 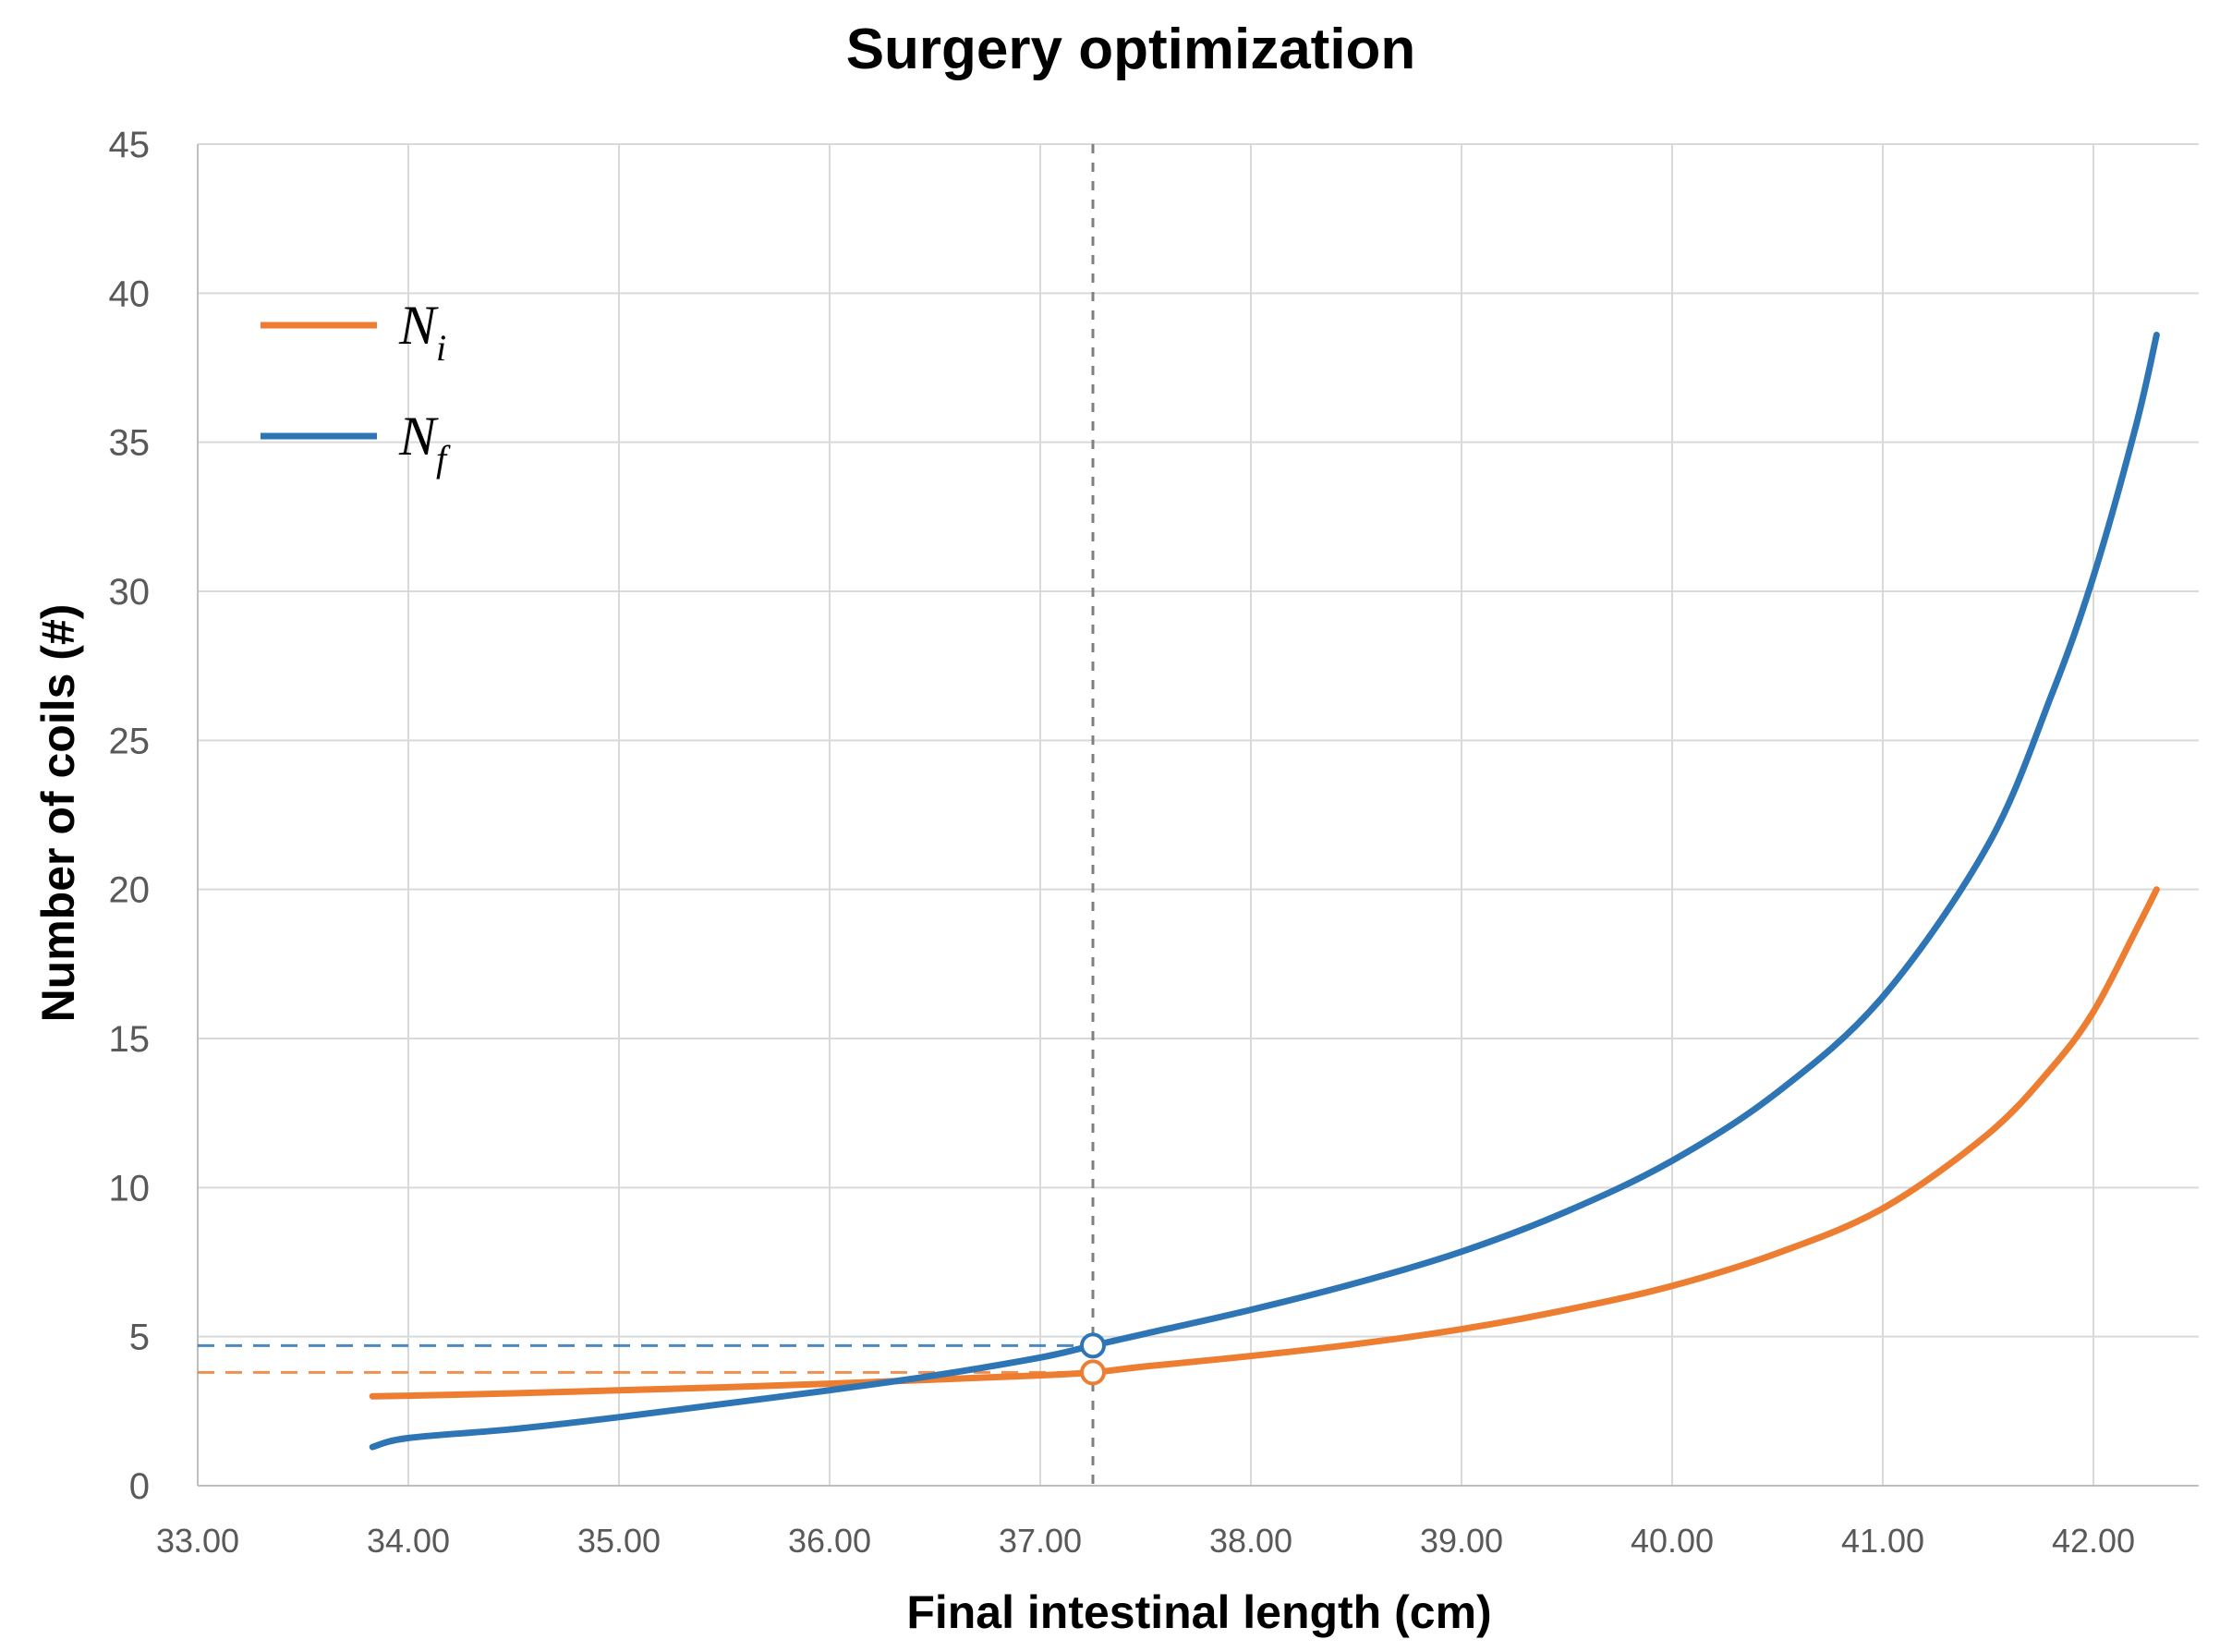 What do you see at coordinates (829, 1541) in the screenshot?
I see `x-tick-label: 36.00` at bounding box center [829, 1541].